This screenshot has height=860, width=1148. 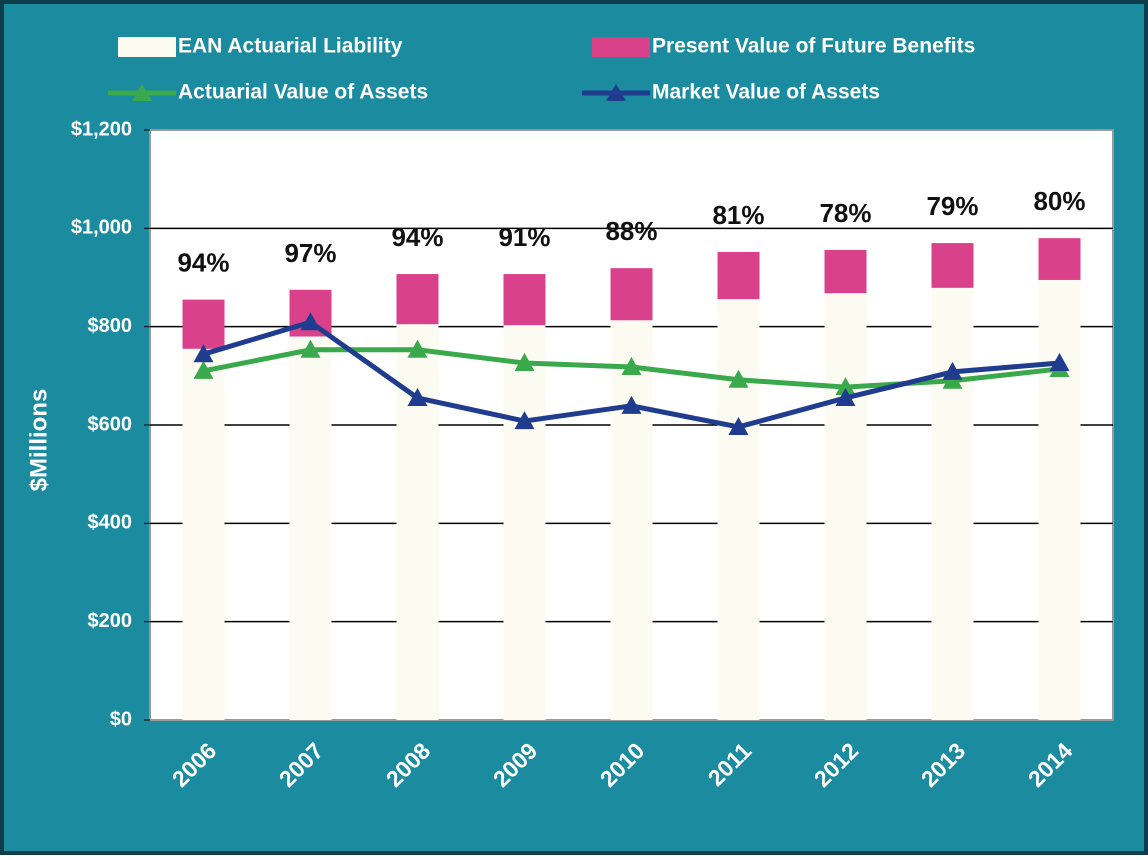 I want to click on legend-label: Actuarial Value of Assets, so click(x=303, y=92).